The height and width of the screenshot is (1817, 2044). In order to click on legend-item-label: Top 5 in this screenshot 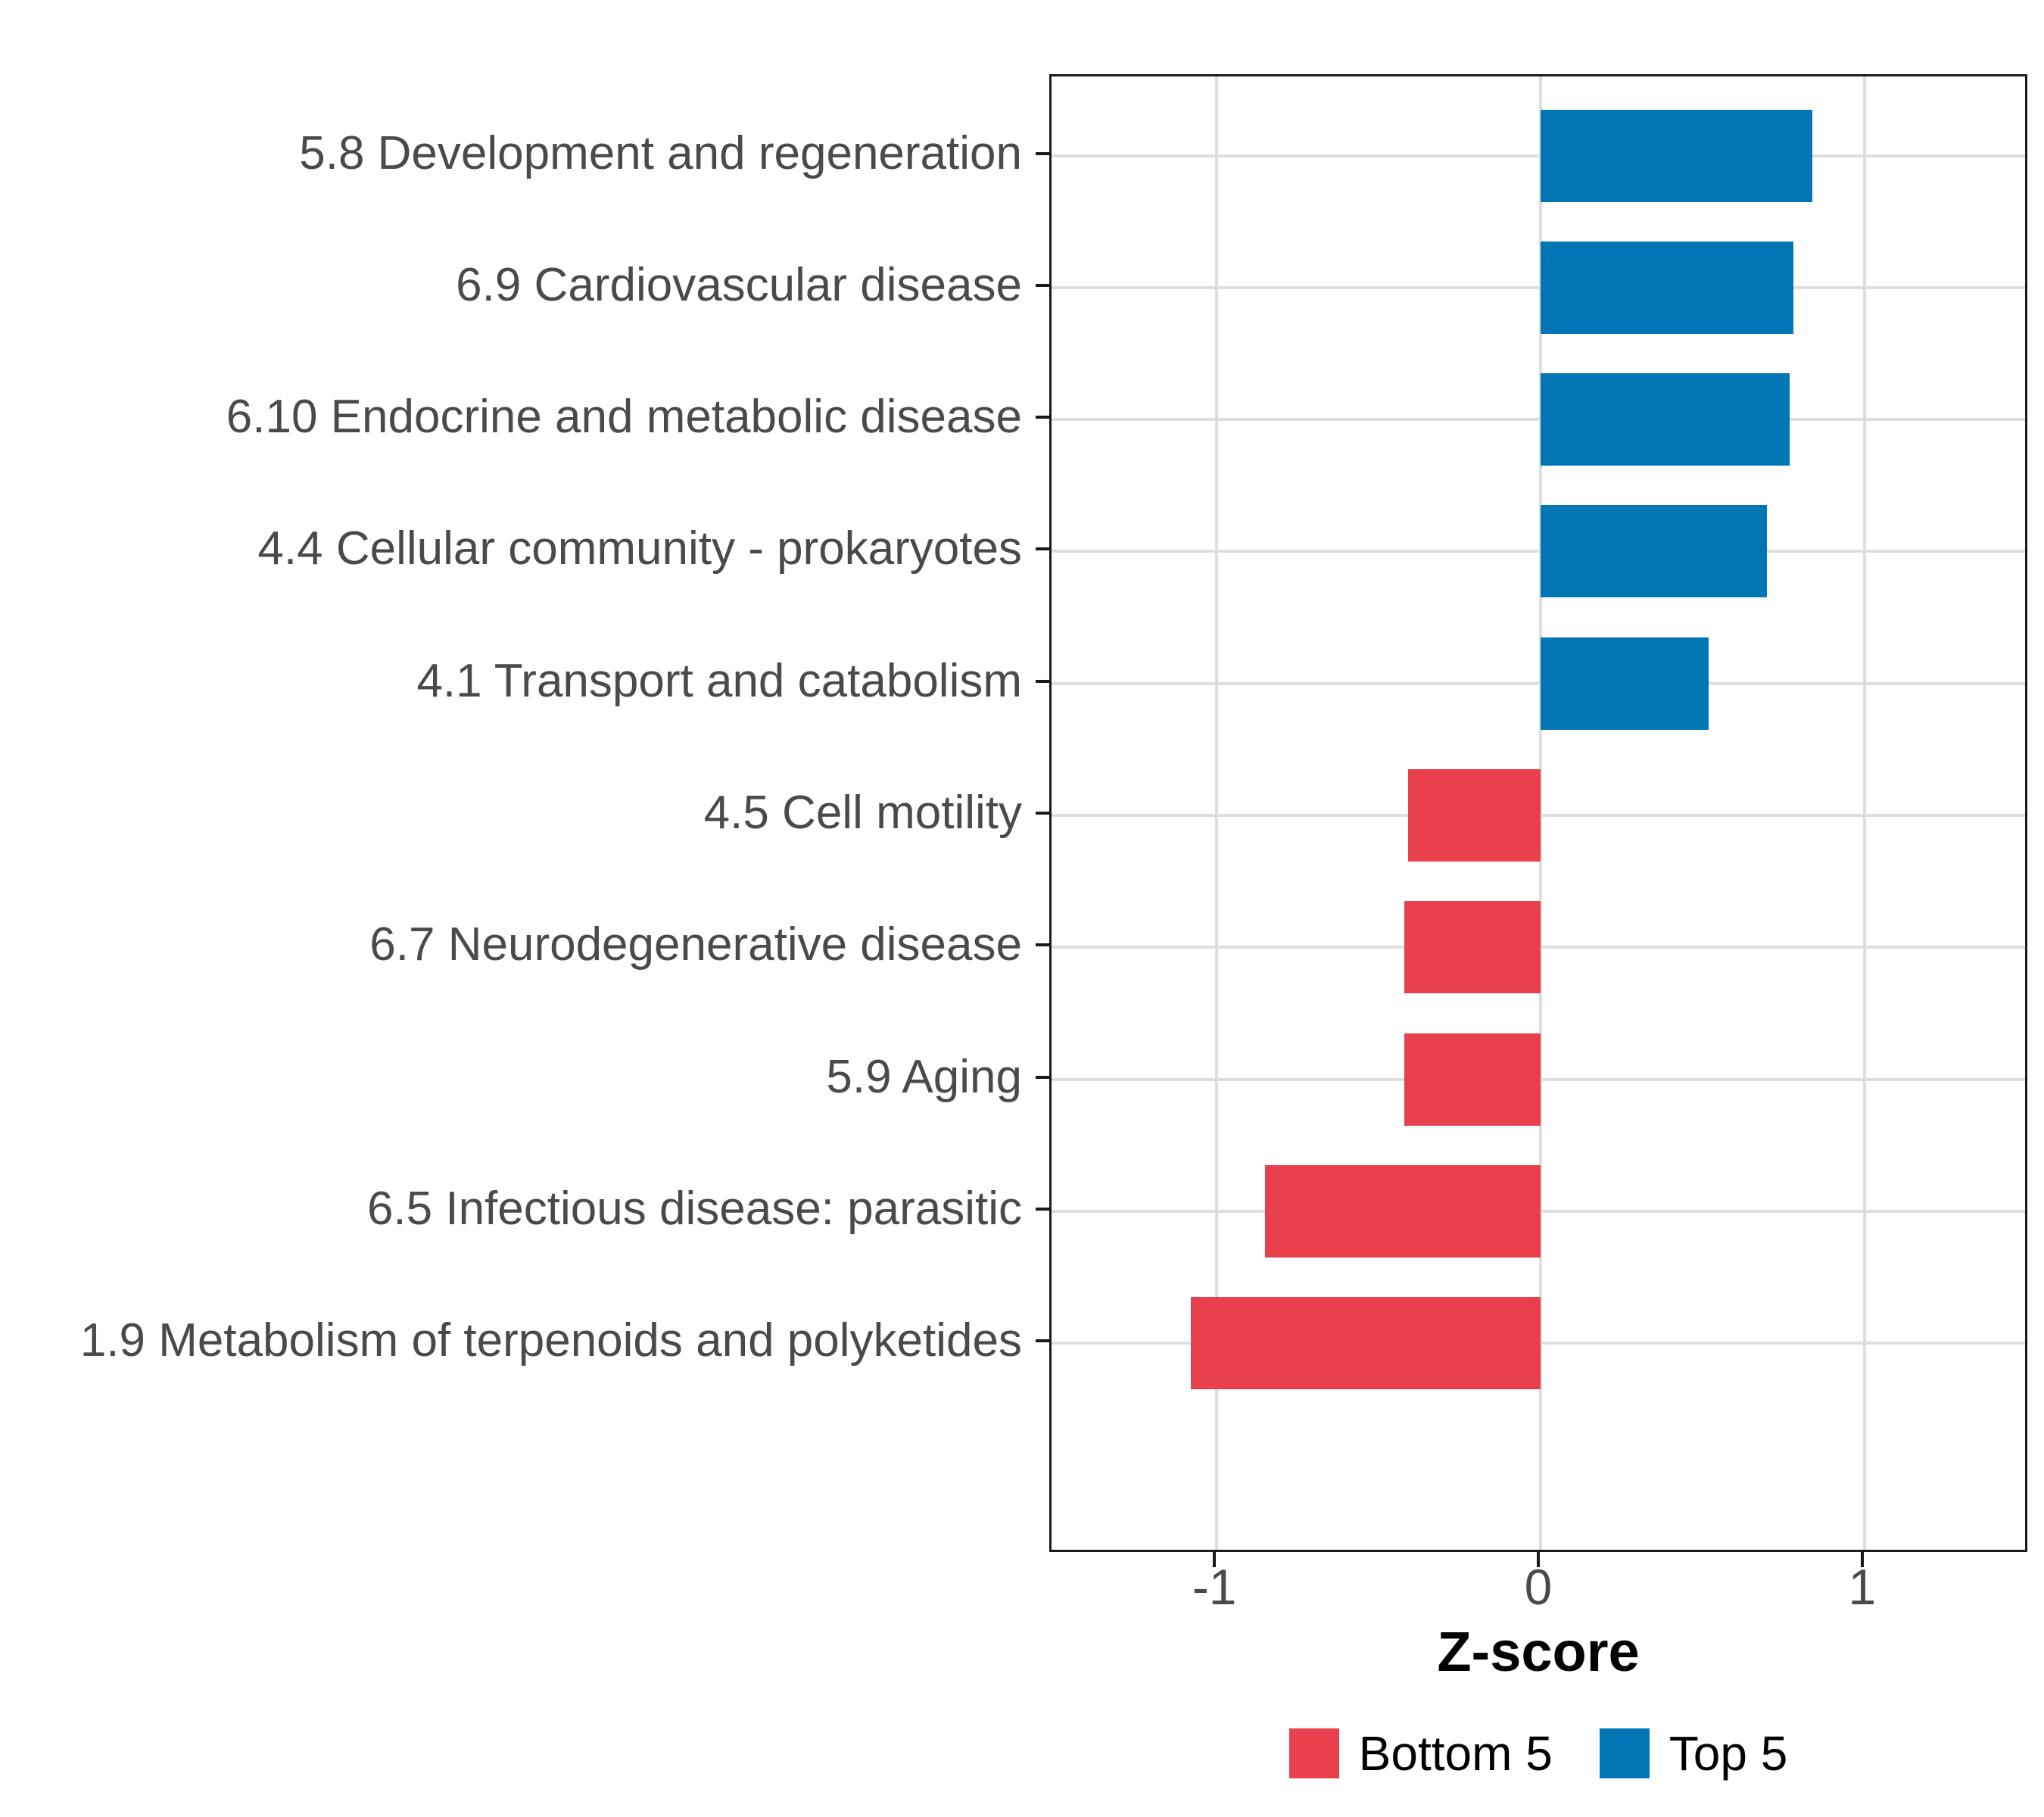, I will do `click(1729, 1753)`.